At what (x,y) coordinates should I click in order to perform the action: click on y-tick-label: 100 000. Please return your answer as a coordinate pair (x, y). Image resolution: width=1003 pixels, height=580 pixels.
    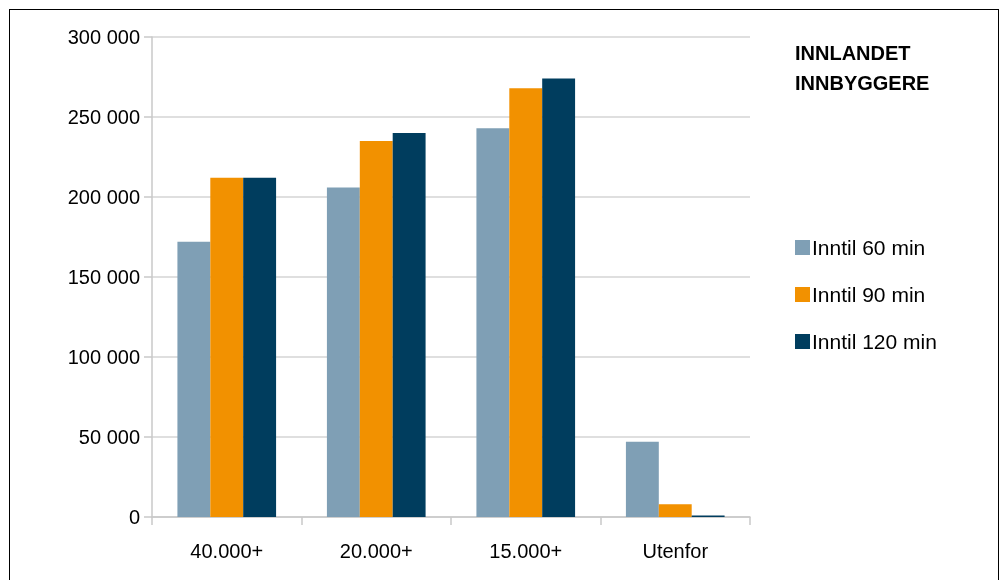
    Looking at the image, I should click on (103, 357).